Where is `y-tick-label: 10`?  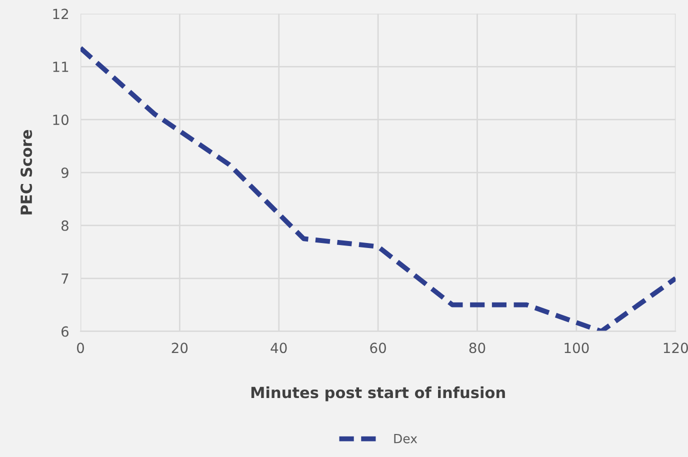
y-tick-label: 10 is located at coordinates (60, 120).